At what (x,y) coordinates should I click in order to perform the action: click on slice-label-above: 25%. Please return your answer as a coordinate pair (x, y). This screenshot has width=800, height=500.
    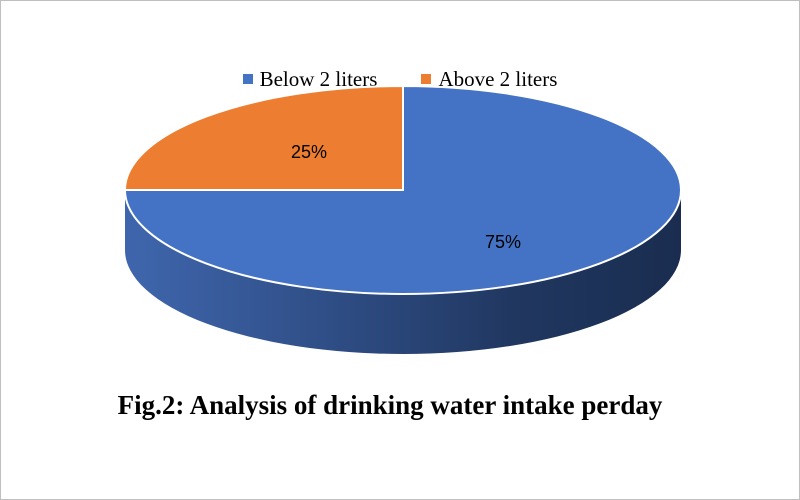
    Looking at the image, I should click on (309, 152).